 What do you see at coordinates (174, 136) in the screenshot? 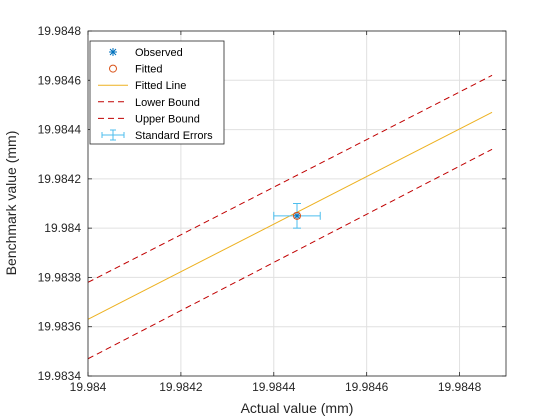
I see `legend-label: Standard Errors` at bounding box center [174, 136].